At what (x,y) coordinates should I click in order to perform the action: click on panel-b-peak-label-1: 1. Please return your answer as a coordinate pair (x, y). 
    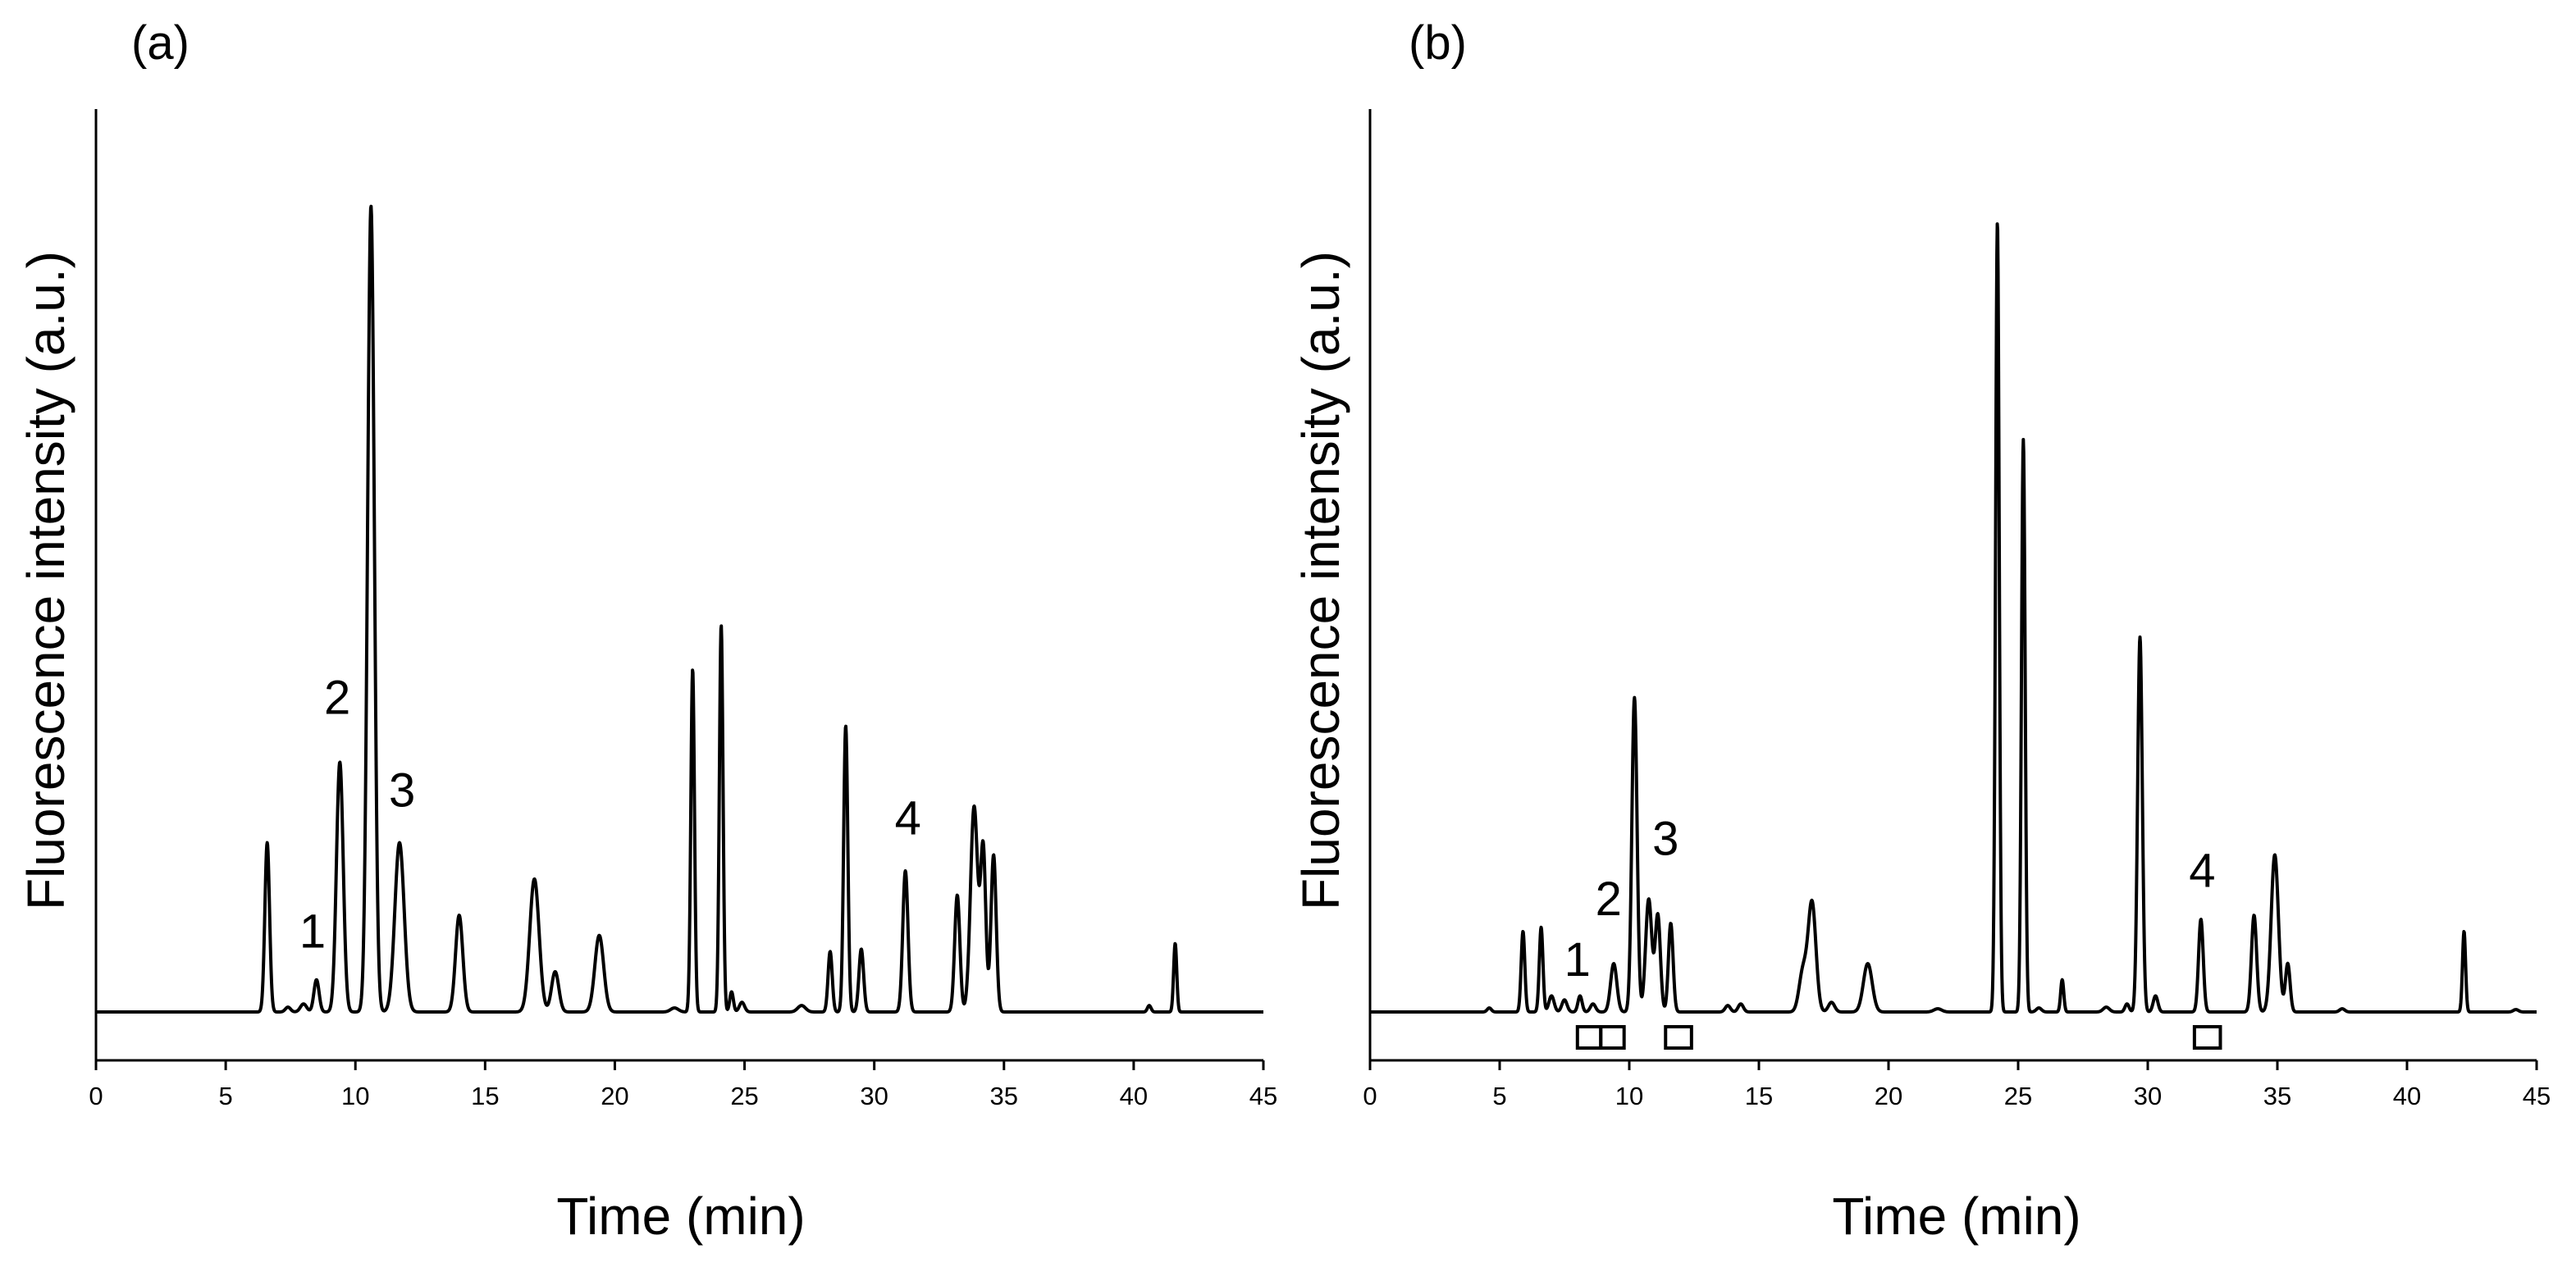
    Looking at the image, I should click on (1578, 960).